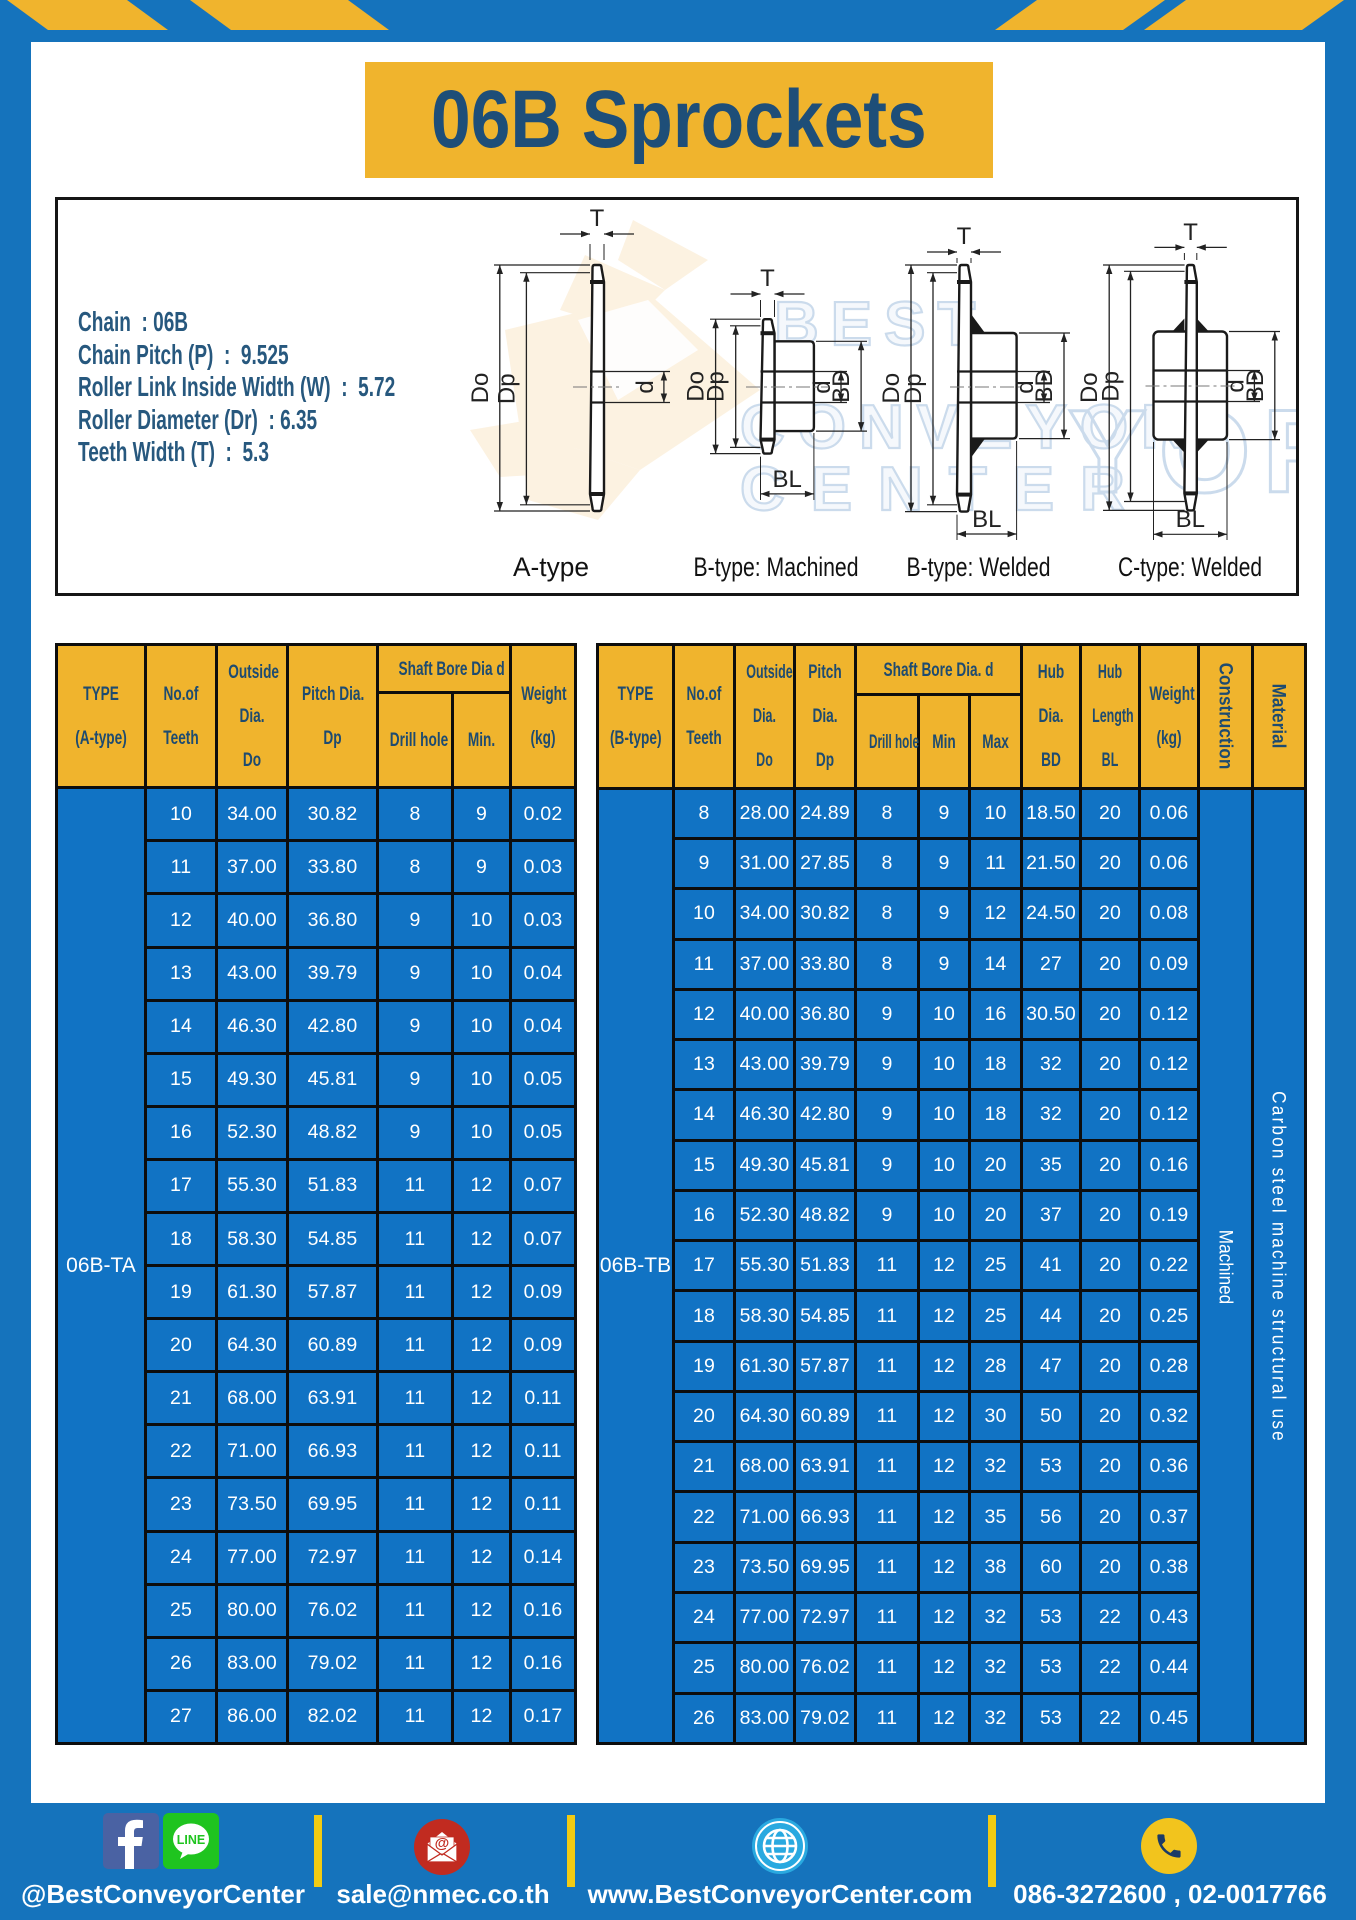 The image size is (1356, 1920). Describe the element at coordinates (551, 567) in the screenshot. I see `svg-text: A-type` at that location.